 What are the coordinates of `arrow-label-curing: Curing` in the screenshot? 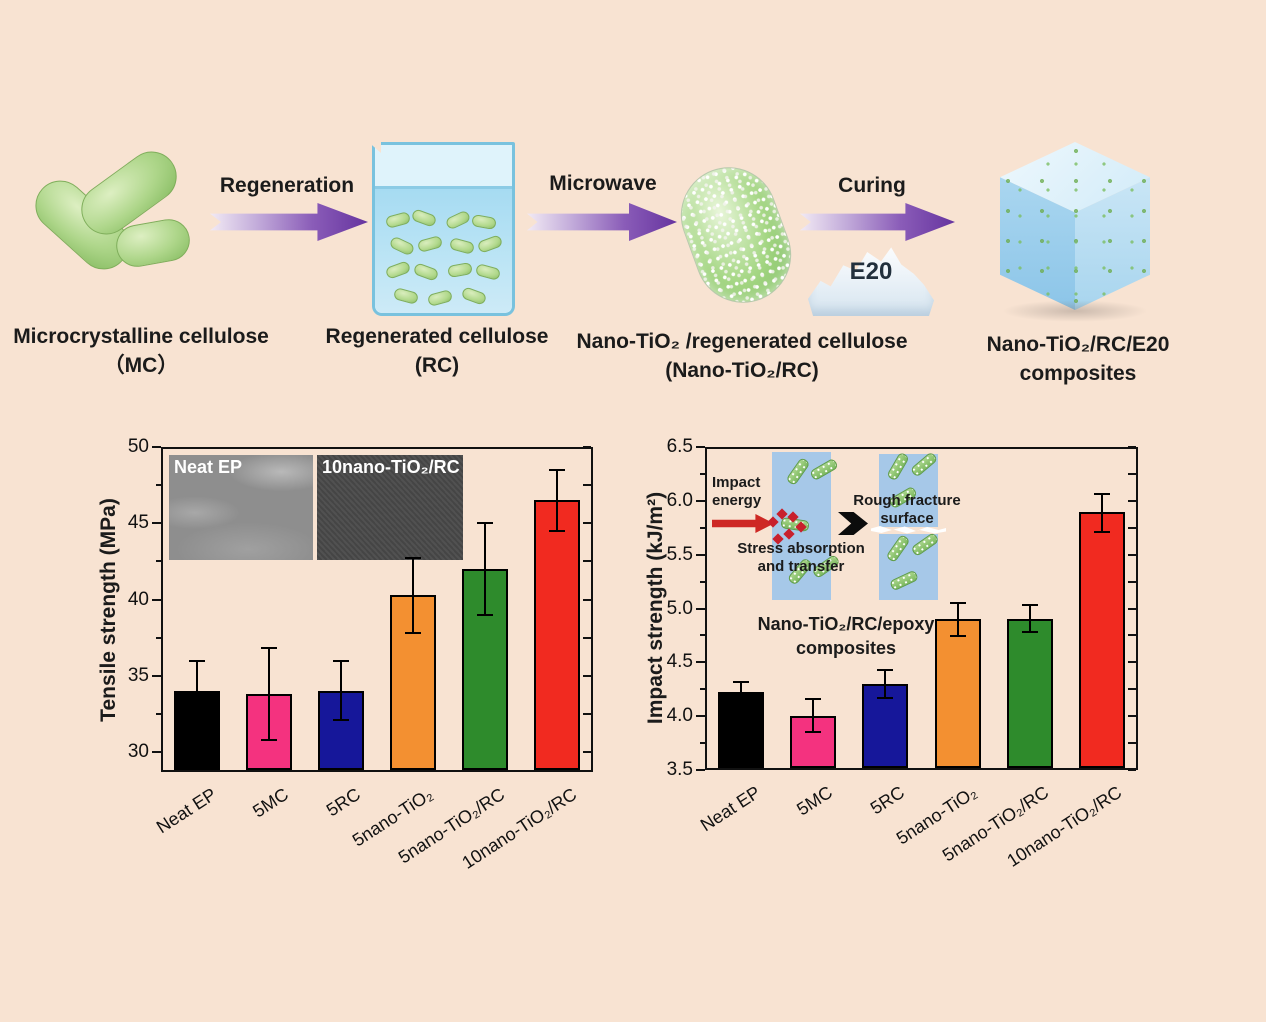 It's located at (872, 185).